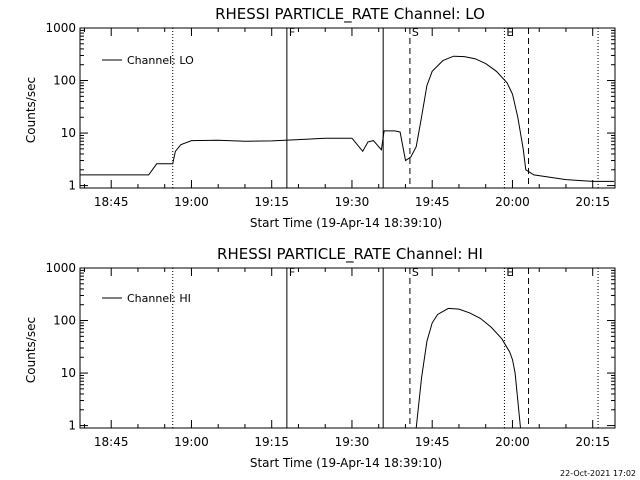  Describe the element at coordinates (350, 254) in the screenshot. I see `chart-title: RHESSI PARTICLE_RATE Channel: HI` at that location.